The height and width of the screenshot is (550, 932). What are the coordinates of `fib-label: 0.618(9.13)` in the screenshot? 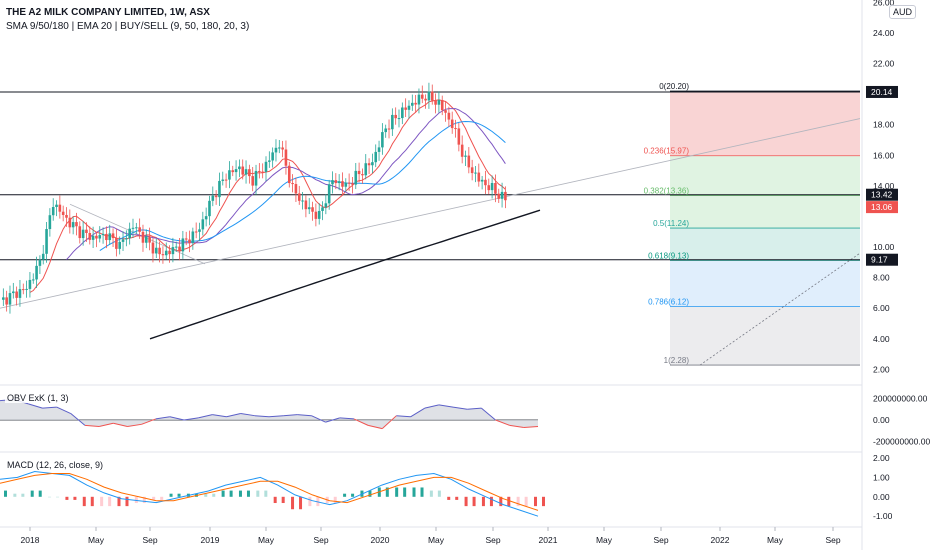 It's located at (668, 255).